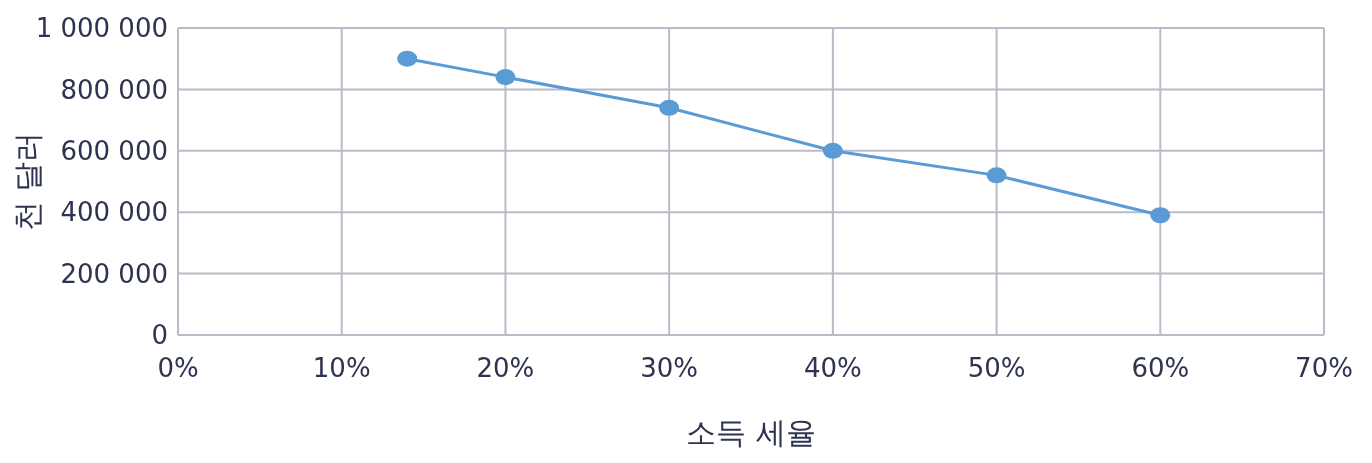  What do you see at coordinates (832, 368) in the screenshot?
I see `x-tick-label: 40%` at bounding box center [832, 368].